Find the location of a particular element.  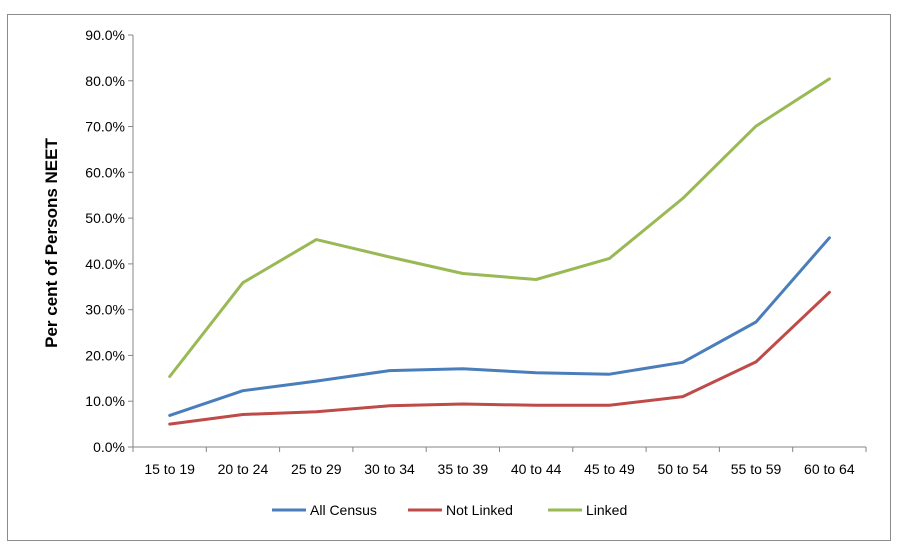

y-tick-label: 10.0% is located at coordinates (105, 401).